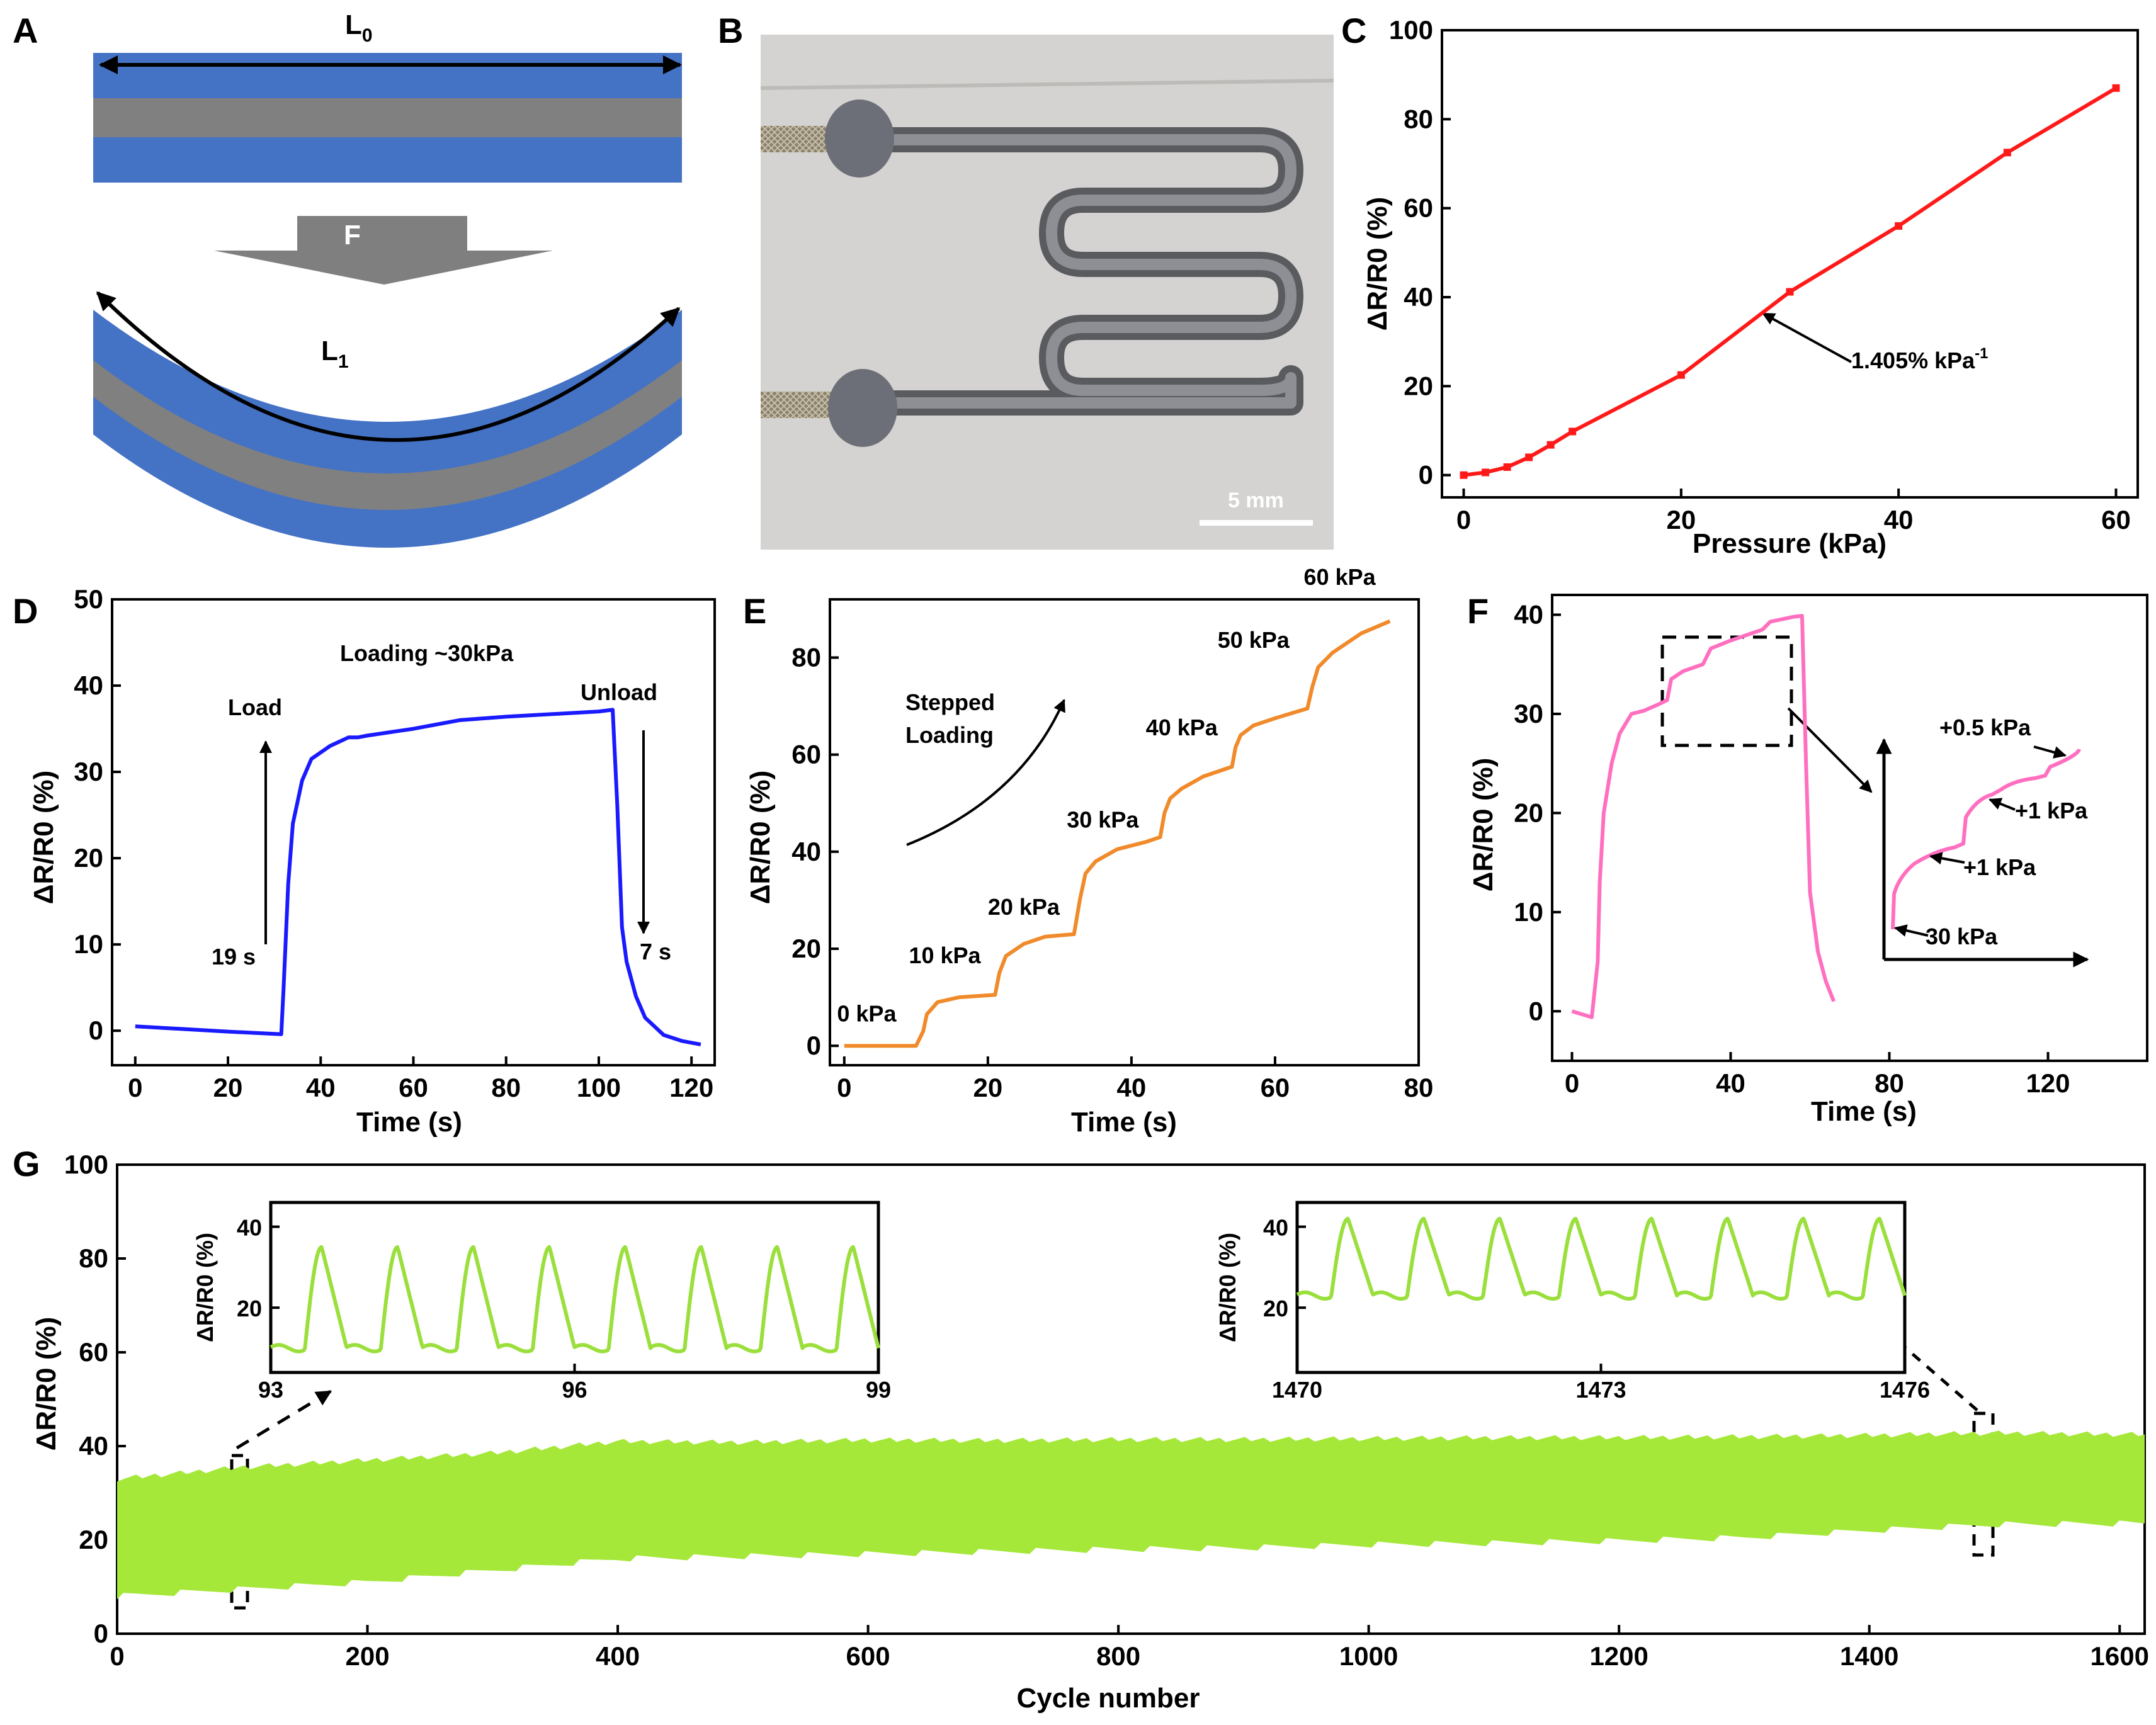  Describe the element at coordinates (1730, 1083) in the screenshot. I see `chart-f-xtick-label: 40` at that location.